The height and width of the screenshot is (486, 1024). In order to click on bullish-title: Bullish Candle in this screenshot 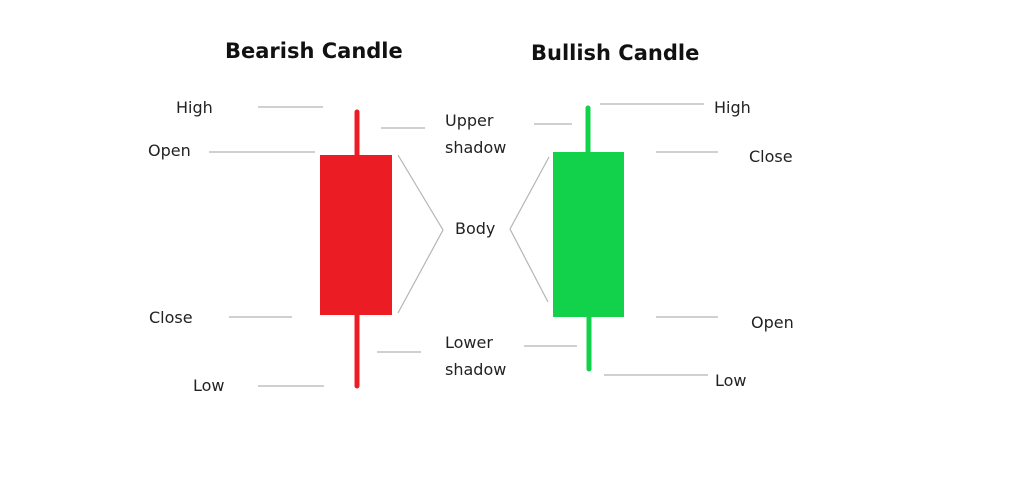, I will do `click(615, 53)`.